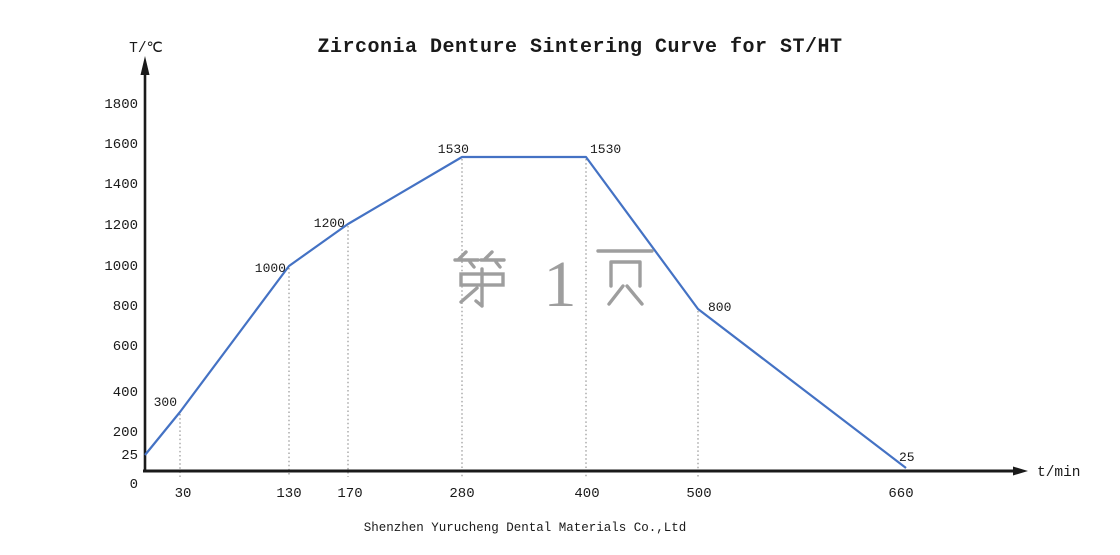 The height and width of the screenshot is (555, 1120). I want to click on watermark-number: 1, so click(560, 284).